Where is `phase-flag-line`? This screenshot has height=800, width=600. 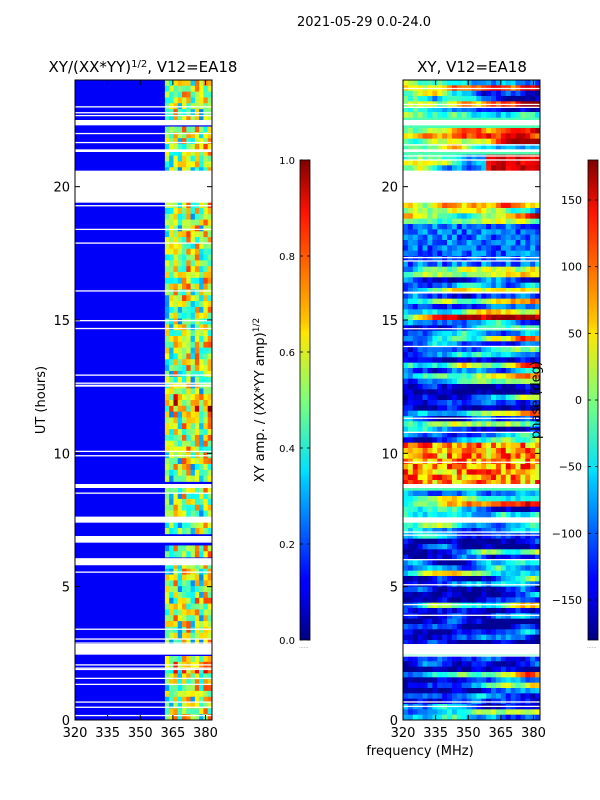 phase-flag-line is located at coordinates (471, 418).